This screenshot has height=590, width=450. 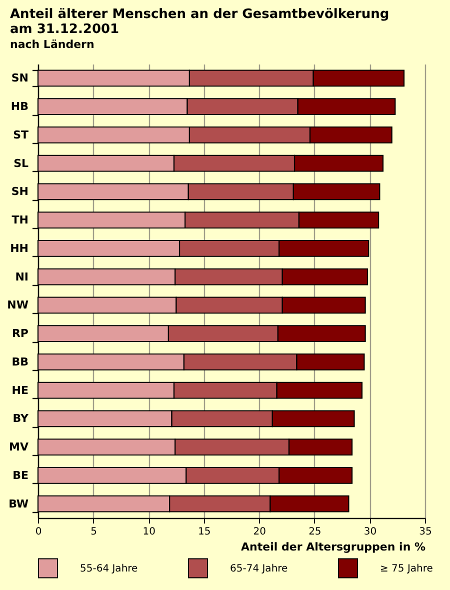 What do you see at coordinates (259, 568) in the screenshot?
I see `legend-label: 65-74 Jahre` at bounding box center [259, 568].